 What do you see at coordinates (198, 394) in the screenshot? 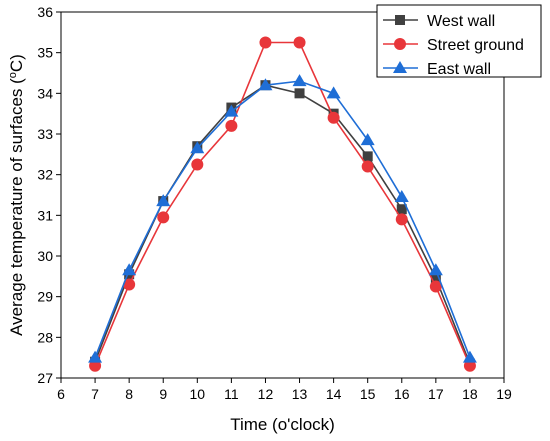
I see `x-tick-label: 10` at bounding box center [198, 394].